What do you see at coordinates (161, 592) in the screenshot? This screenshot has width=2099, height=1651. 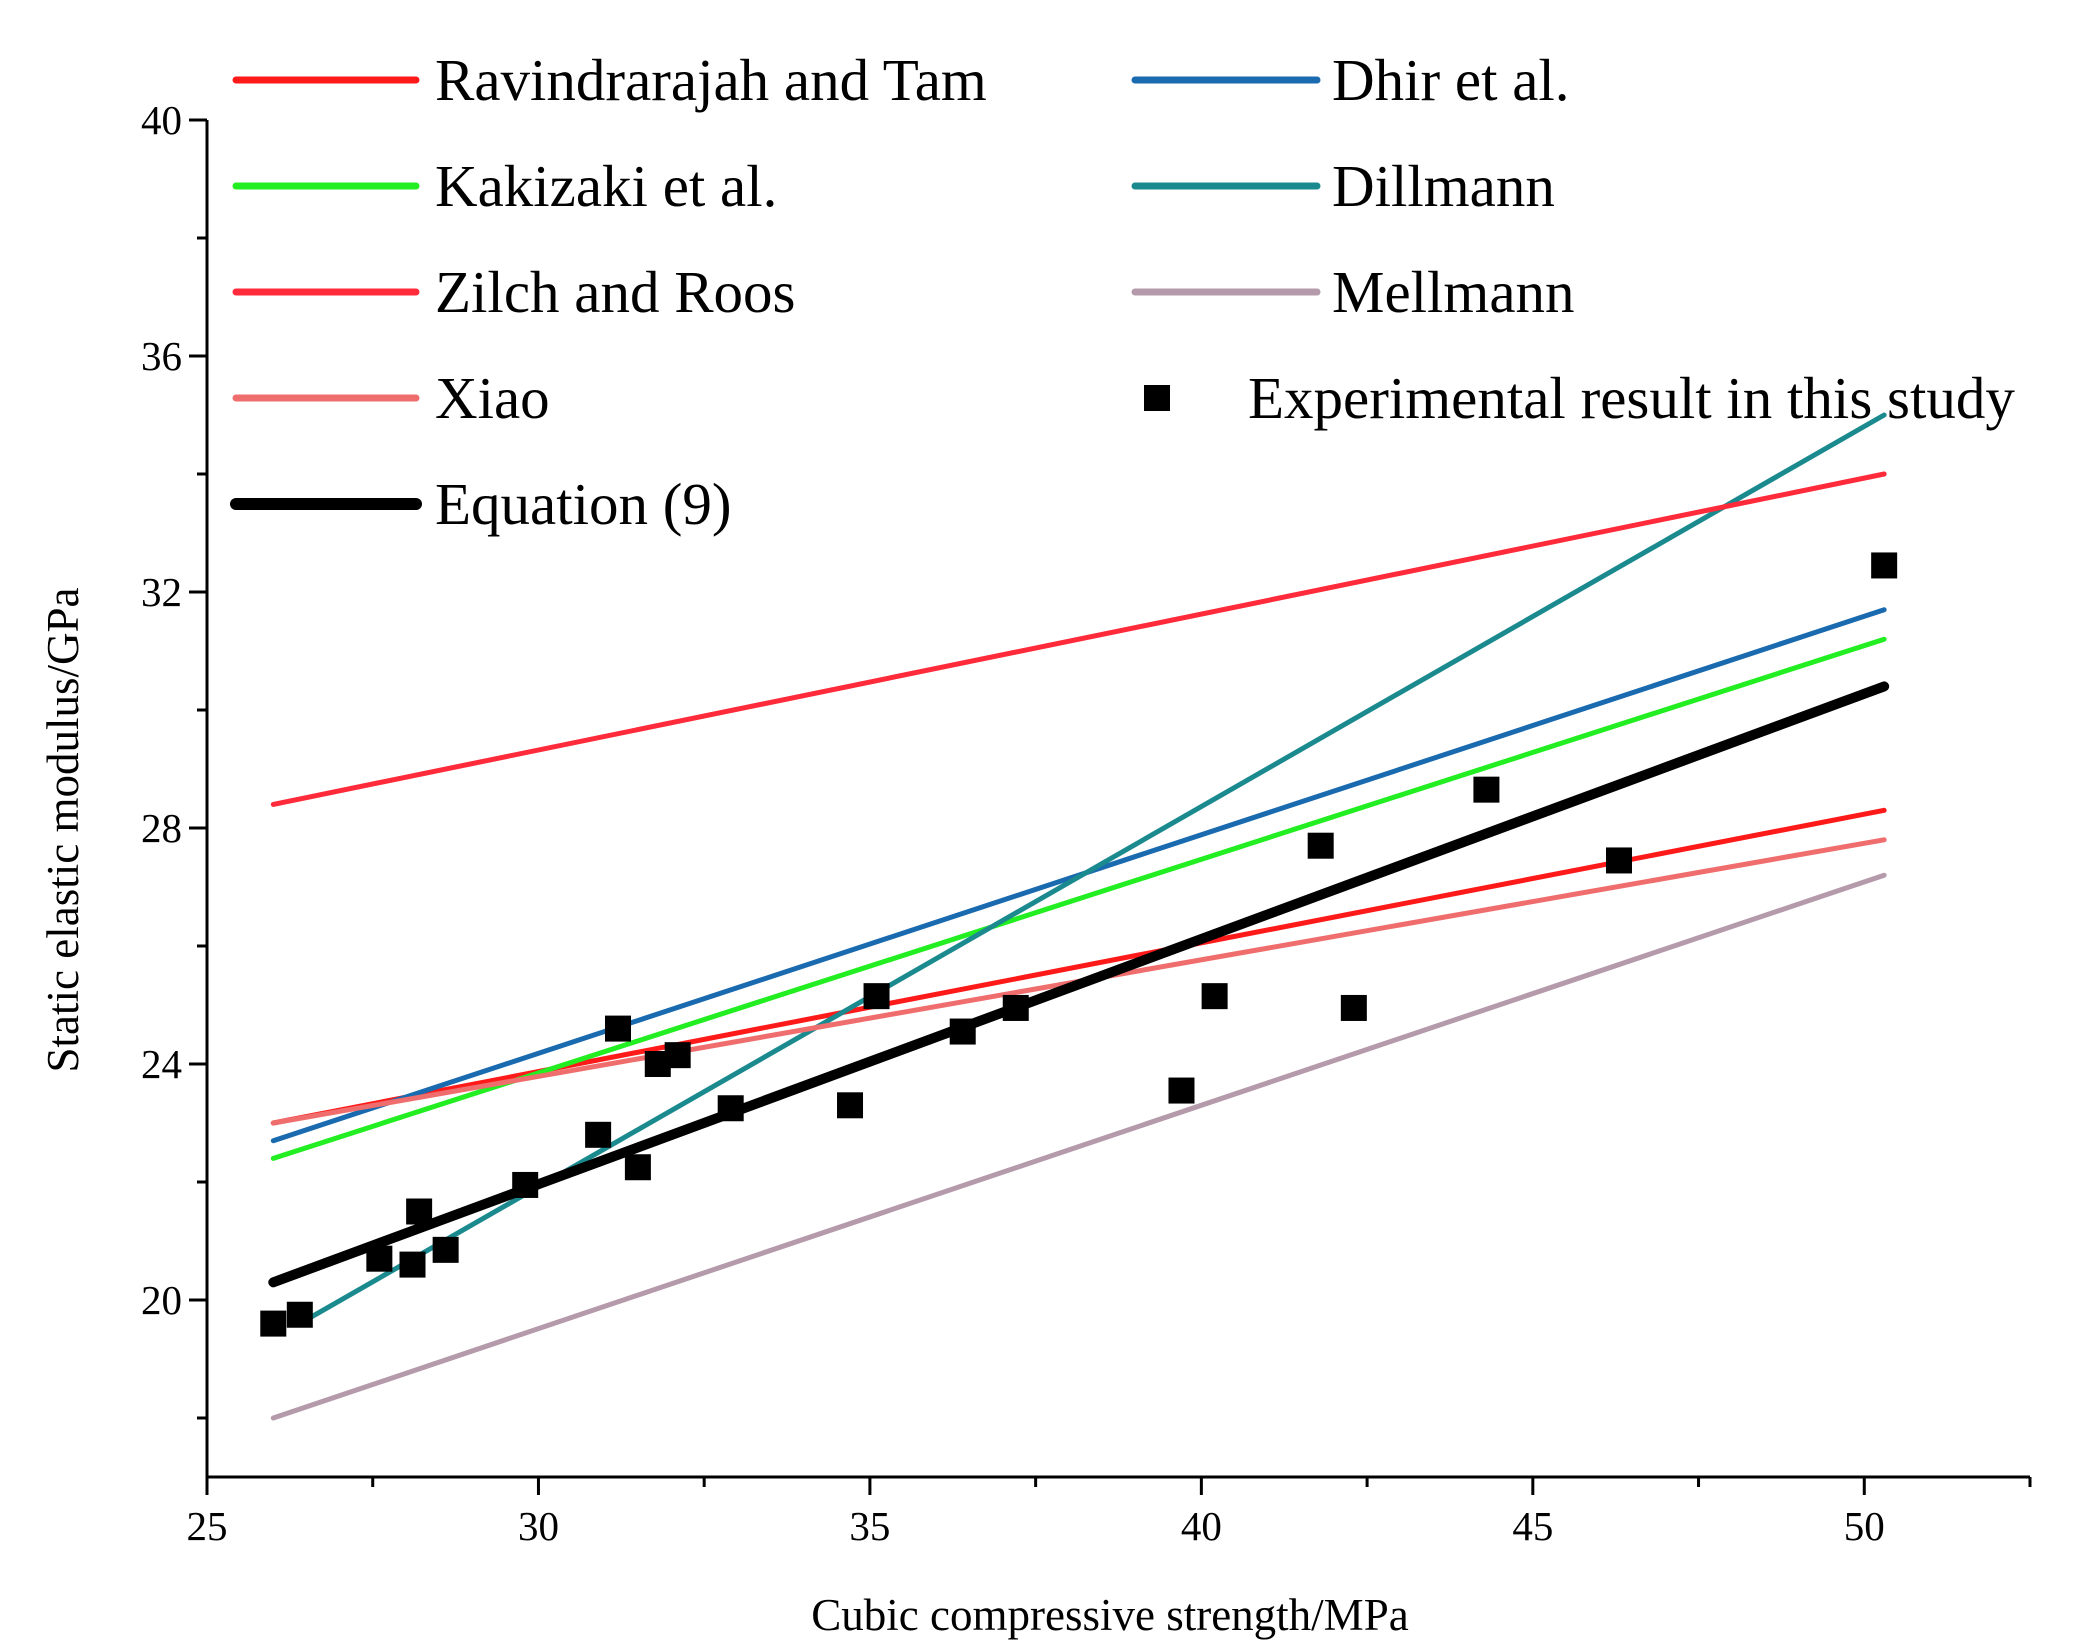 I see `y-tick-label: 32` at bounding box center [161, 592].